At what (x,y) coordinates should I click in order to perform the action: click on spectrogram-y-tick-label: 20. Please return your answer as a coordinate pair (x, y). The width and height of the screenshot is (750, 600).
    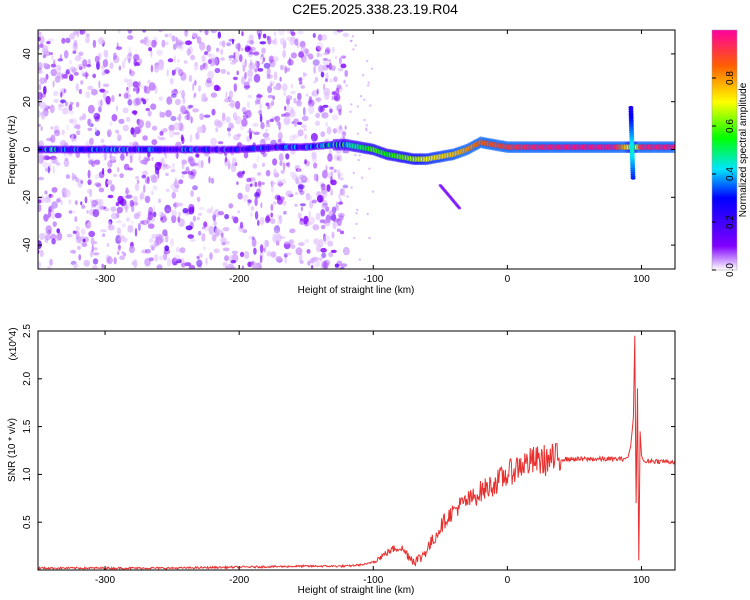
    Looking at the image, I should click on (27, 102).